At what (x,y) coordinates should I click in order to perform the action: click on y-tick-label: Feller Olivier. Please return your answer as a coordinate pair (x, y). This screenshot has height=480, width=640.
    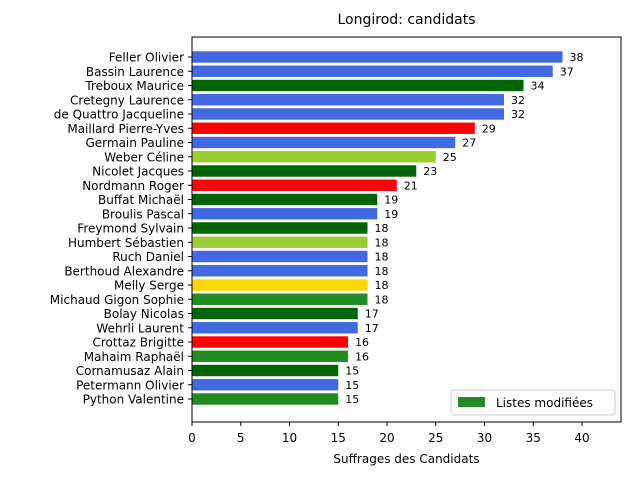
    Looking at the image, I should click on (146, 58).